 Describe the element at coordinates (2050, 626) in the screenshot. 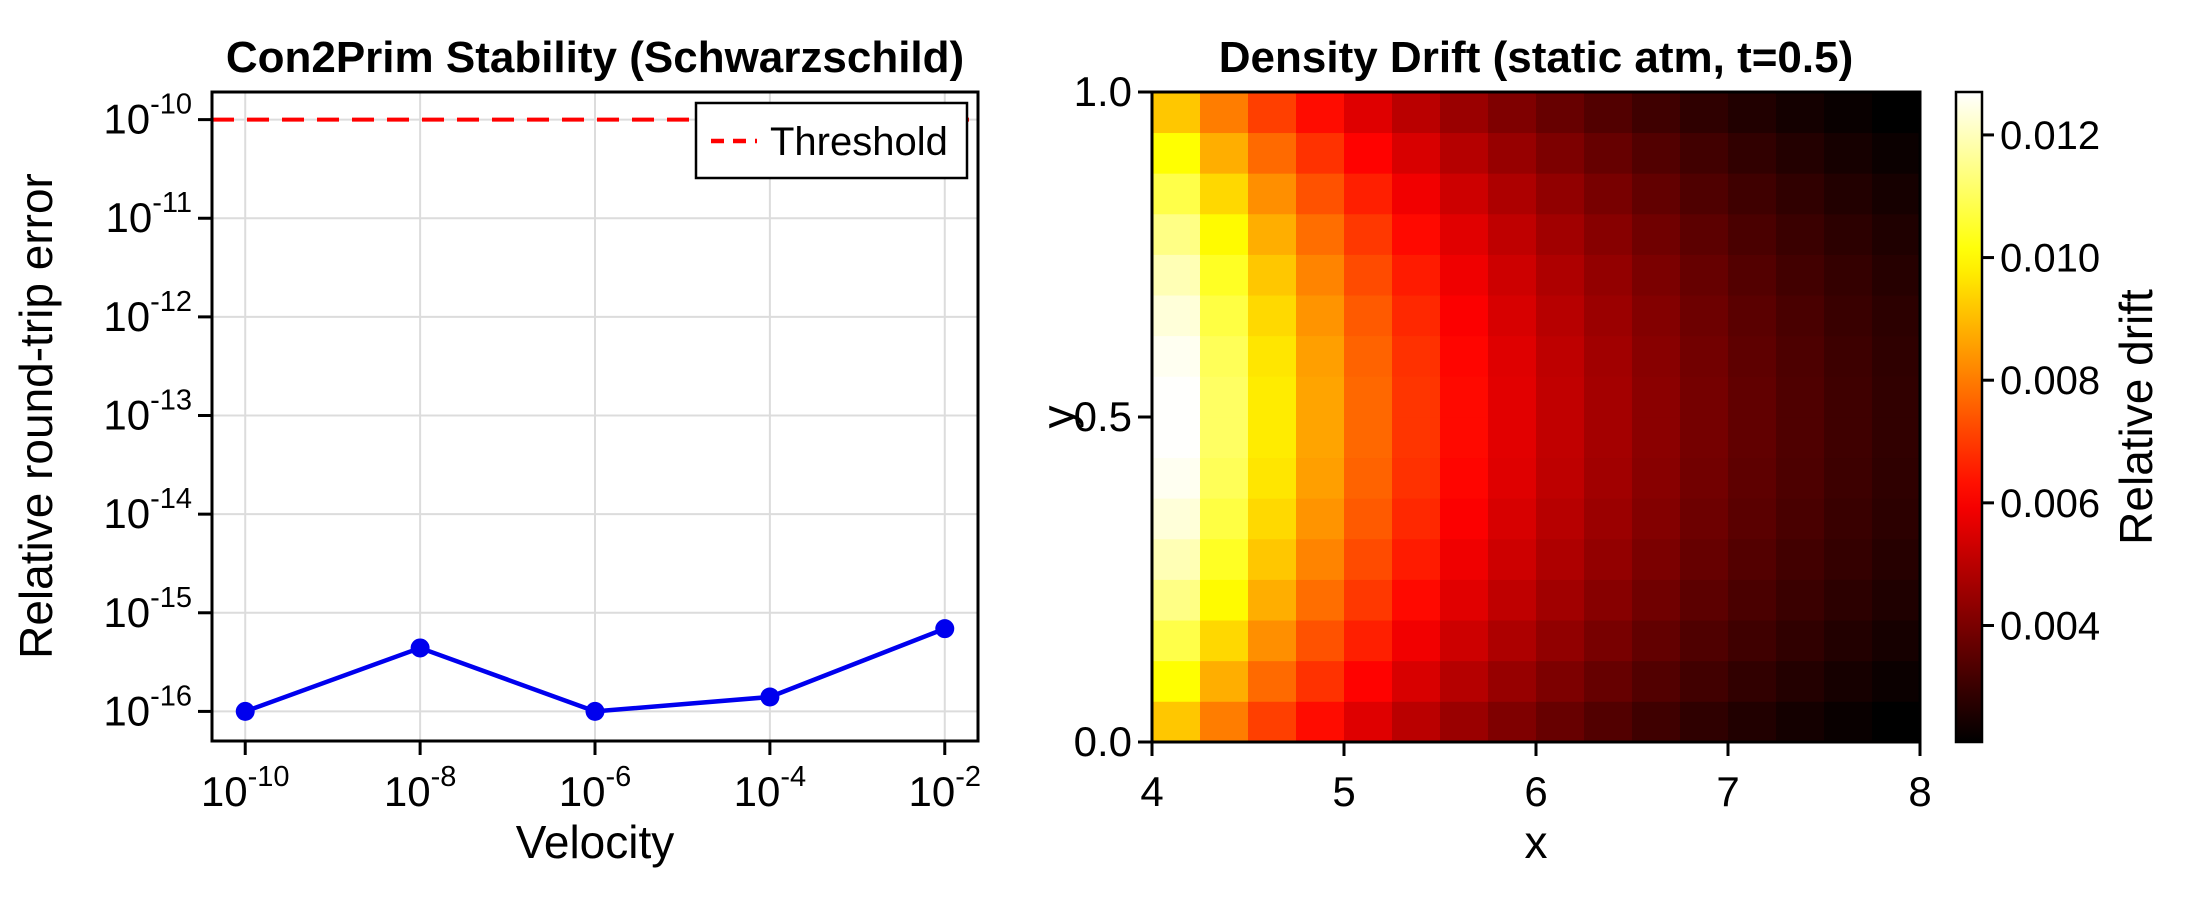

I see `colorbar-tick-label: 0.004` at that location.